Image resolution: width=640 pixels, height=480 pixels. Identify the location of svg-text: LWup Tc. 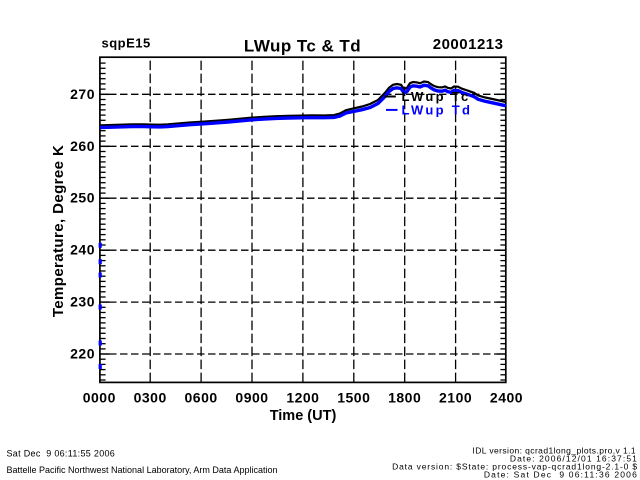
(436, 96).